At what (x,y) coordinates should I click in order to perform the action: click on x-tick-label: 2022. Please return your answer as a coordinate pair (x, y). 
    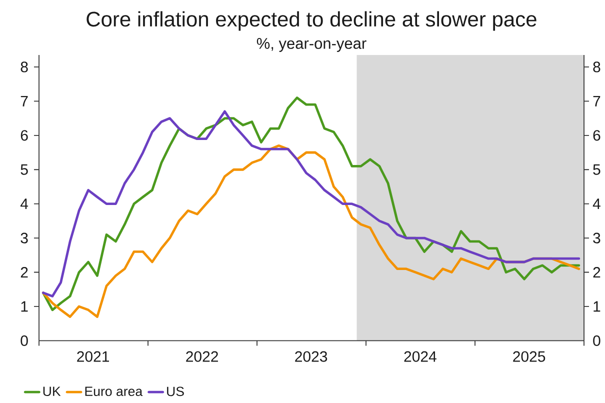
    Looking at the image, I should click on (202, 356).